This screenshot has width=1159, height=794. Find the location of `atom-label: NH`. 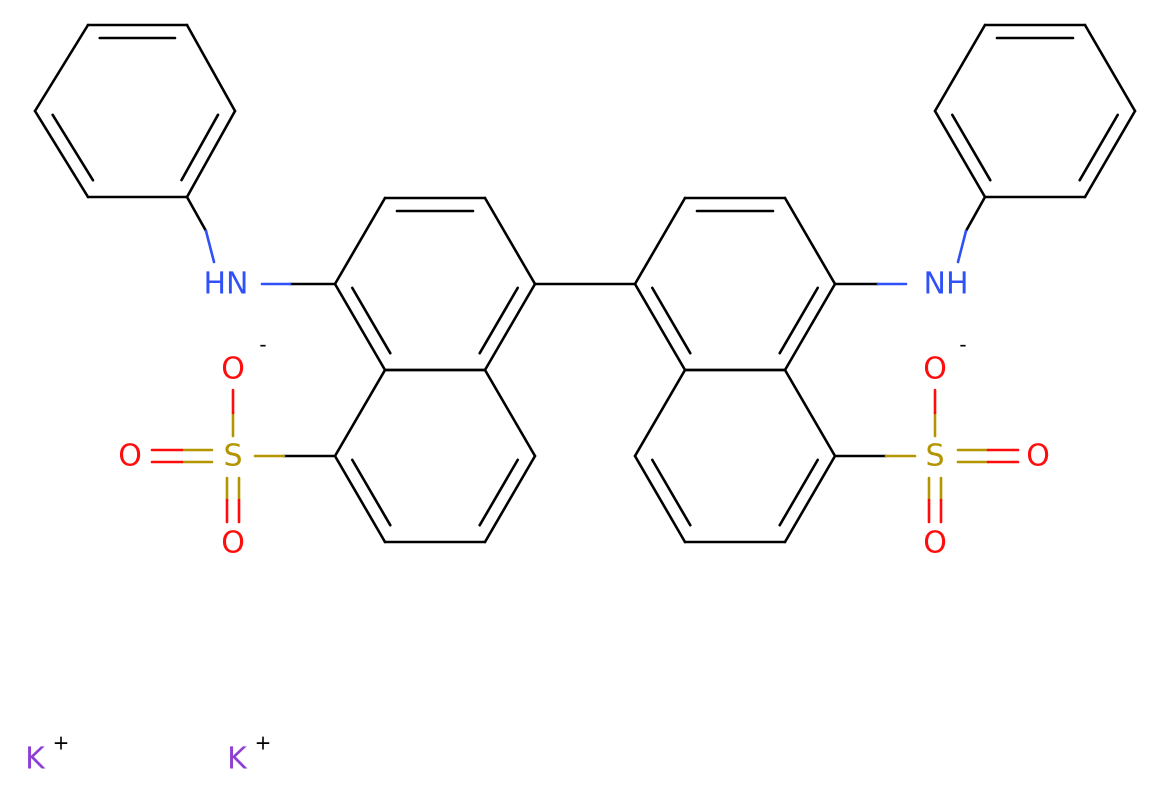

atom-label: NH is located at coordinates (946, 284).